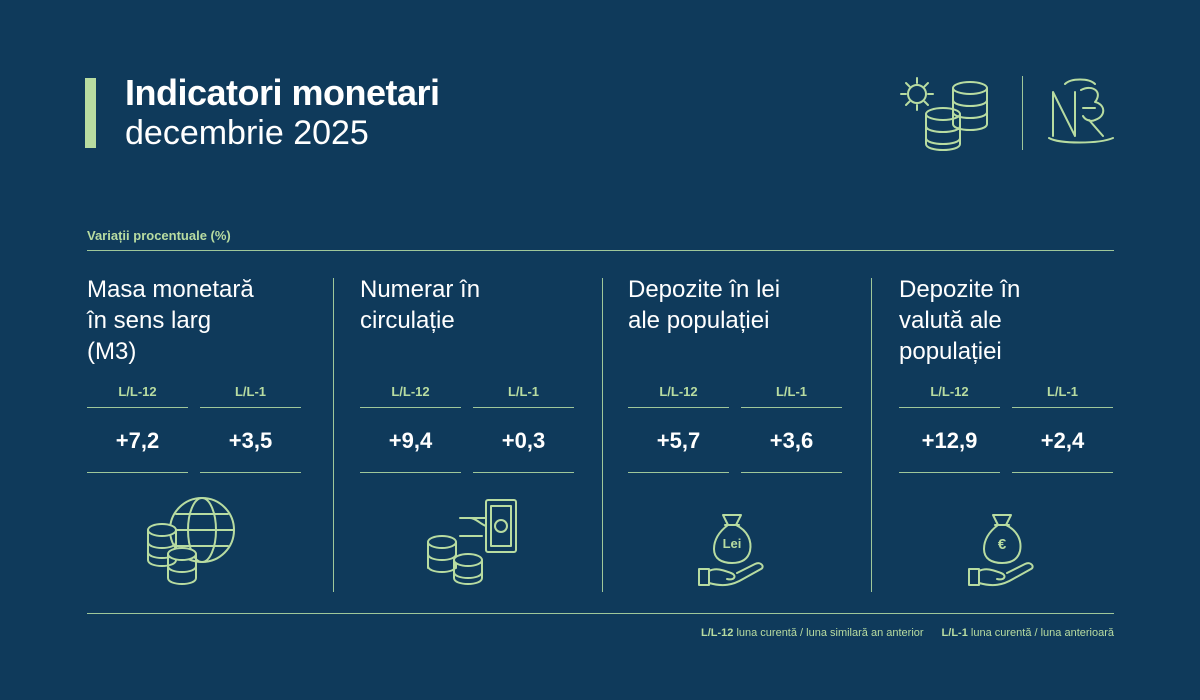 The image size is (1200, 700). I want to click on euro-bag-icon: €, so click(1001, 550).